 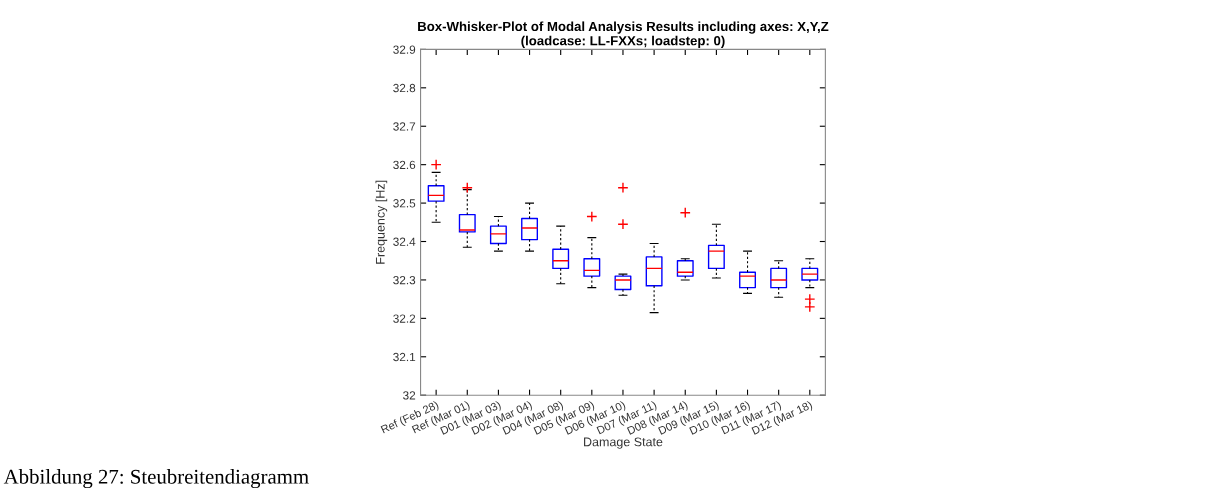 What do you see at coordinates (404, 318) in the screenshot?
I see `y-tick-label: 32.2` at bounding box center [404, 318].